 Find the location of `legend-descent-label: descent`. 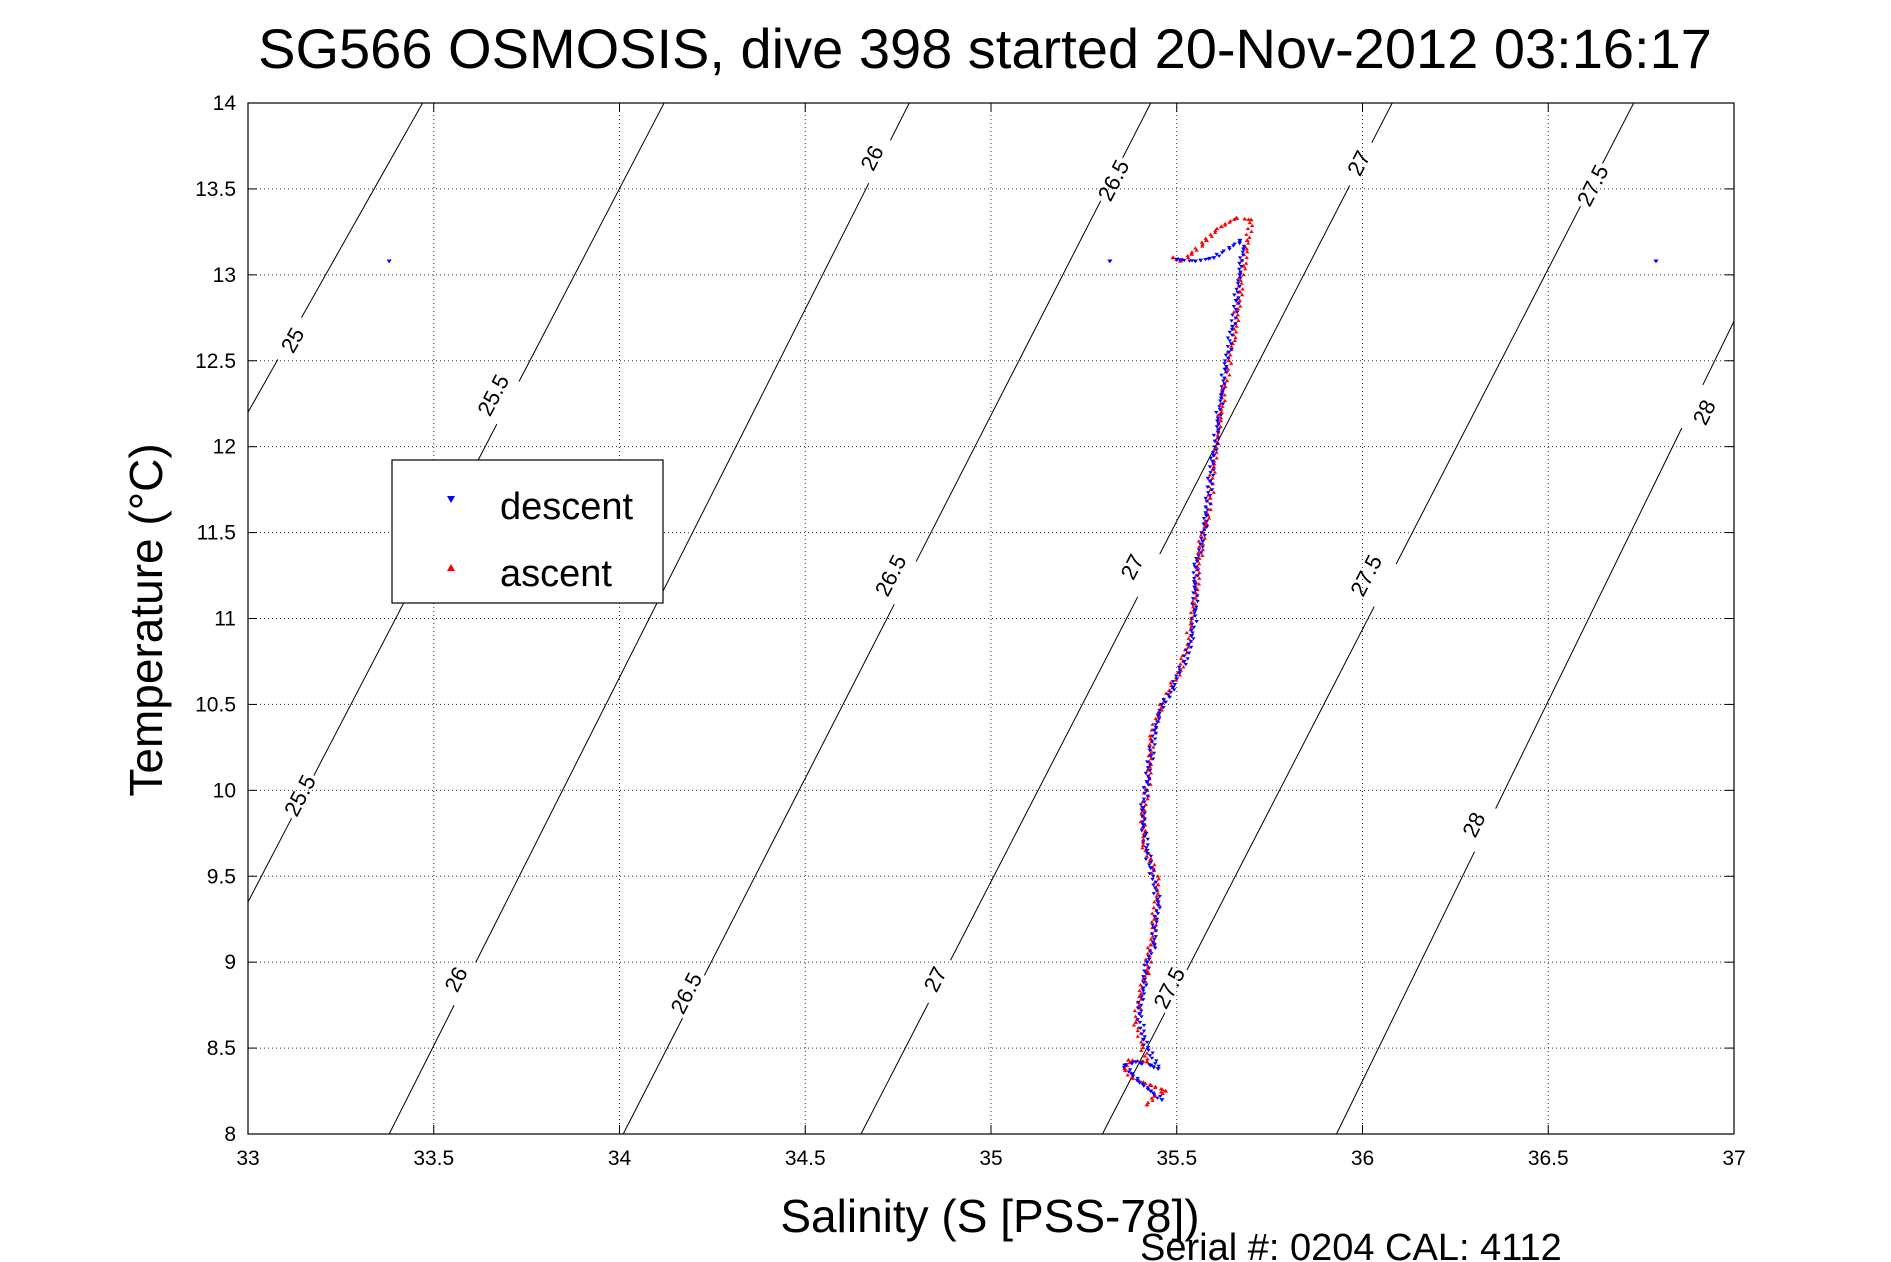

legend-descent-label: descent is located at coordinates (567, 507).